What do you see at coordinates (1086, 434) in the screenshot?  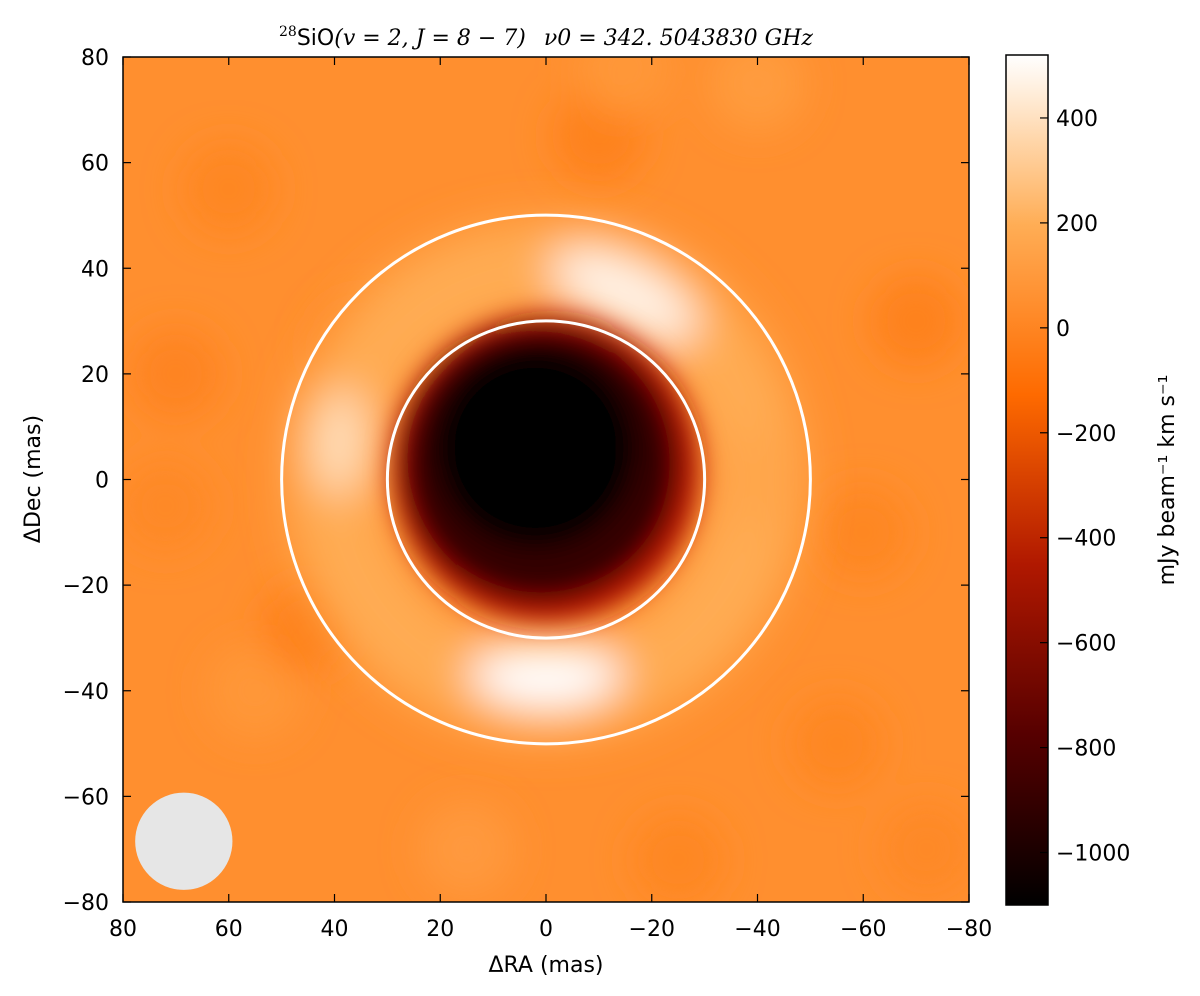 I see `colorbar-tick-label: −200` at bounding box center [1086, 434].